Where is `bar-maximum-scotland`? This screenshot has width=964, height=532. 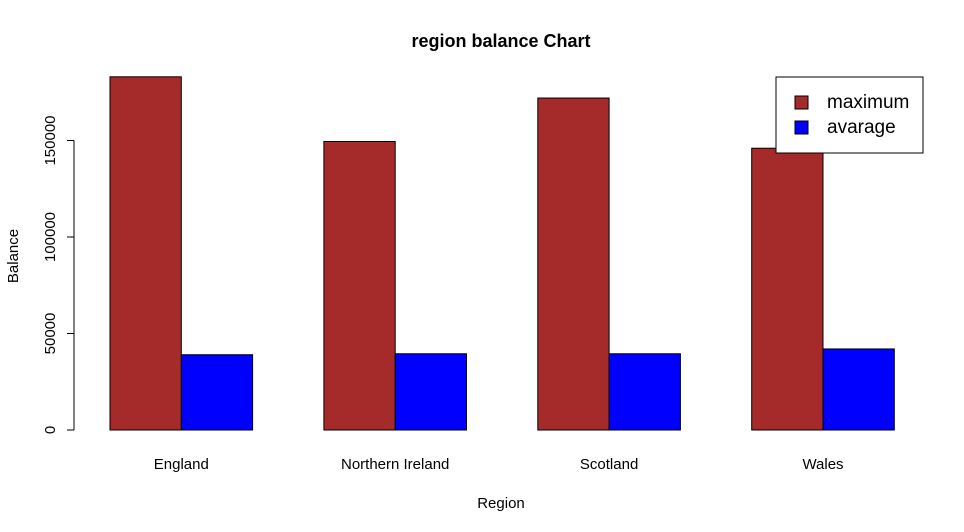 bar-maximum-scotland is located at coordinates (573, 264).